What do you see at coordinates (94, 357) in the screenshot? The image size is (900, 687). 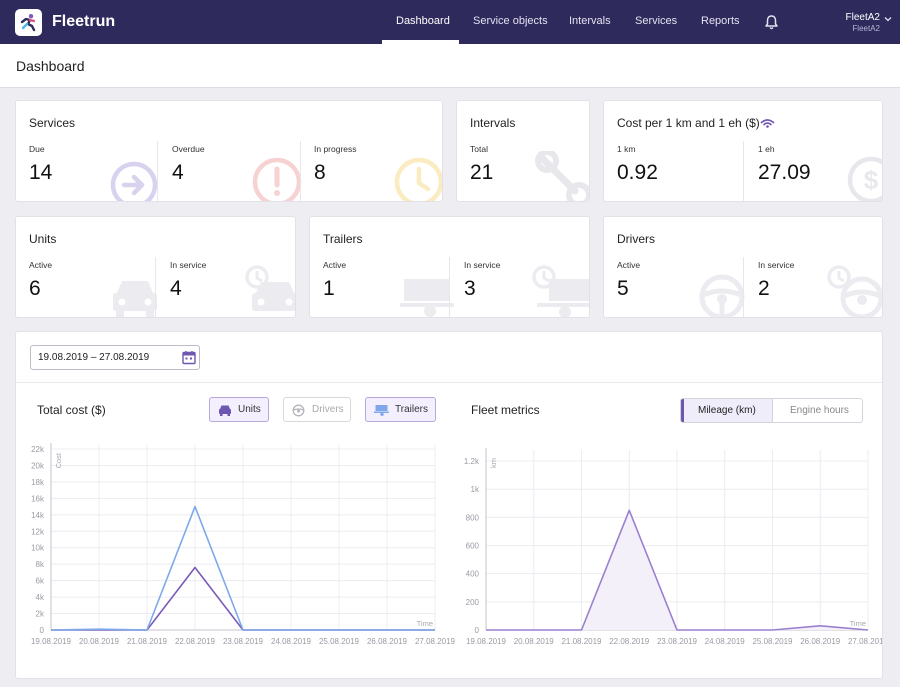 I see `date-range-value: 19.08.2019 – 27.08.2019` at bounding box center [94, 357].